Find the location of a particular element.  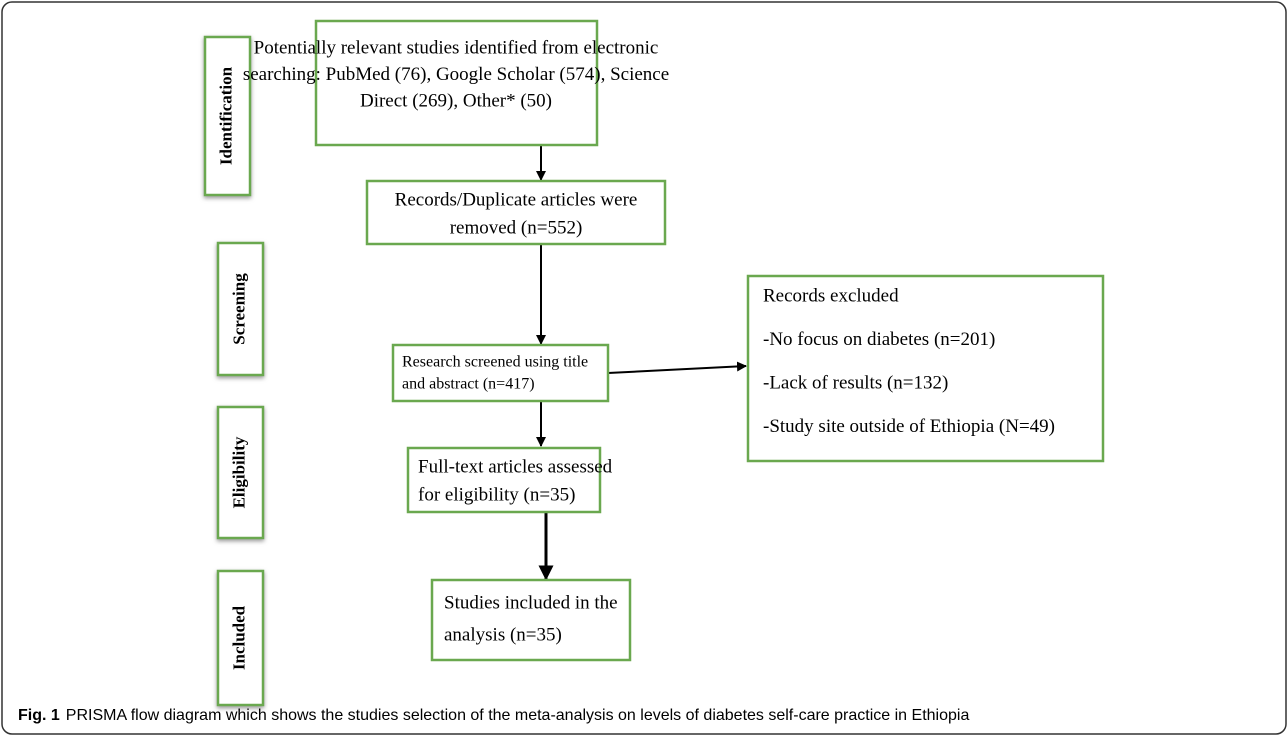

node-text: -Study site outside of Ethiopia (N=49) is located at coordinates (909, 426).